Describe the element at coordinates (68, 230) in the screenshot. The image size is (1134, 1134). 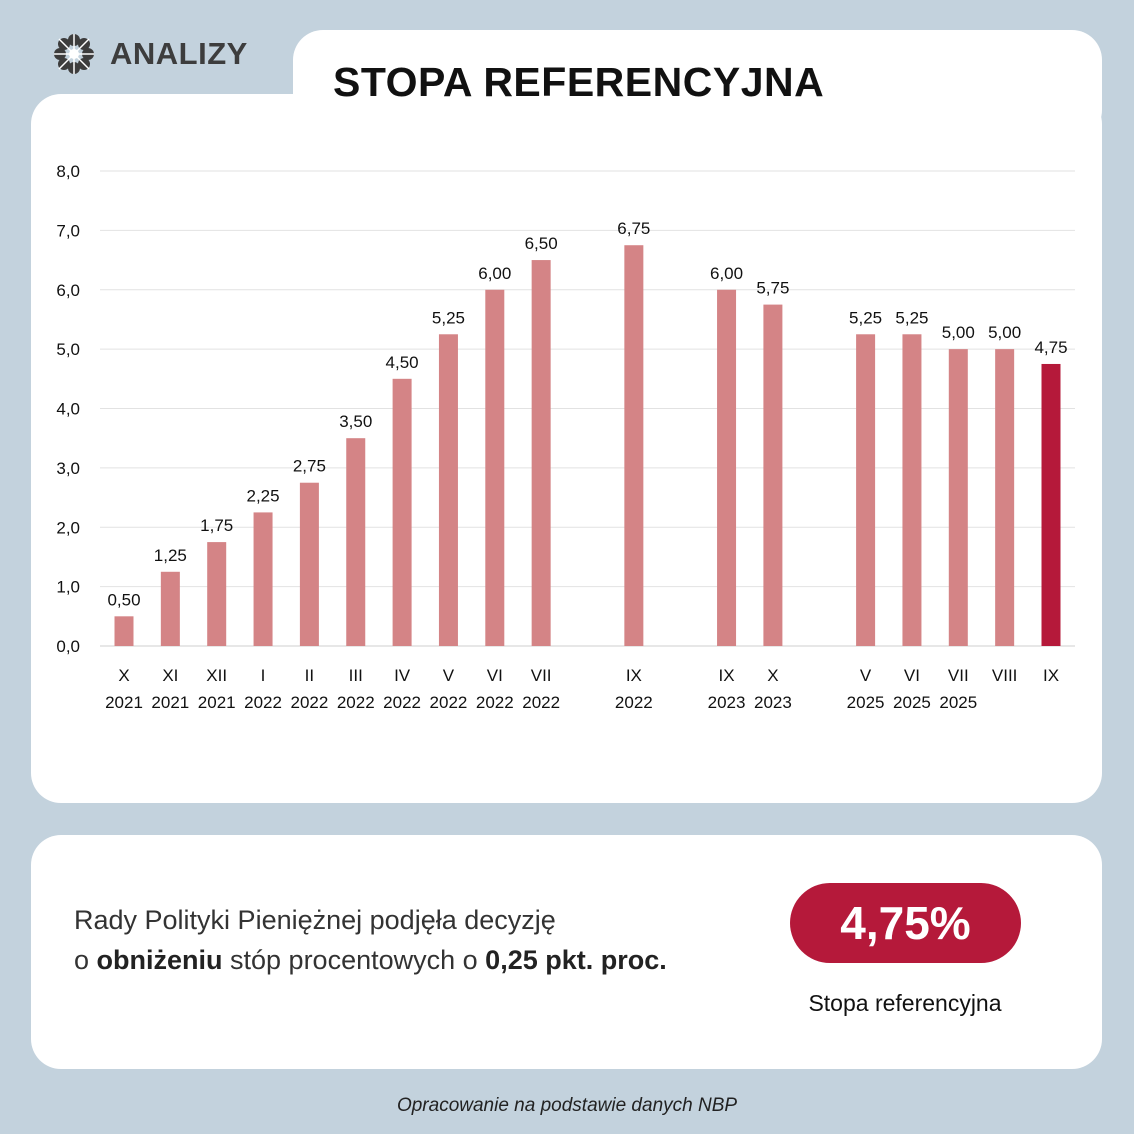
I see `y-tick-label: 7,0` at that location.